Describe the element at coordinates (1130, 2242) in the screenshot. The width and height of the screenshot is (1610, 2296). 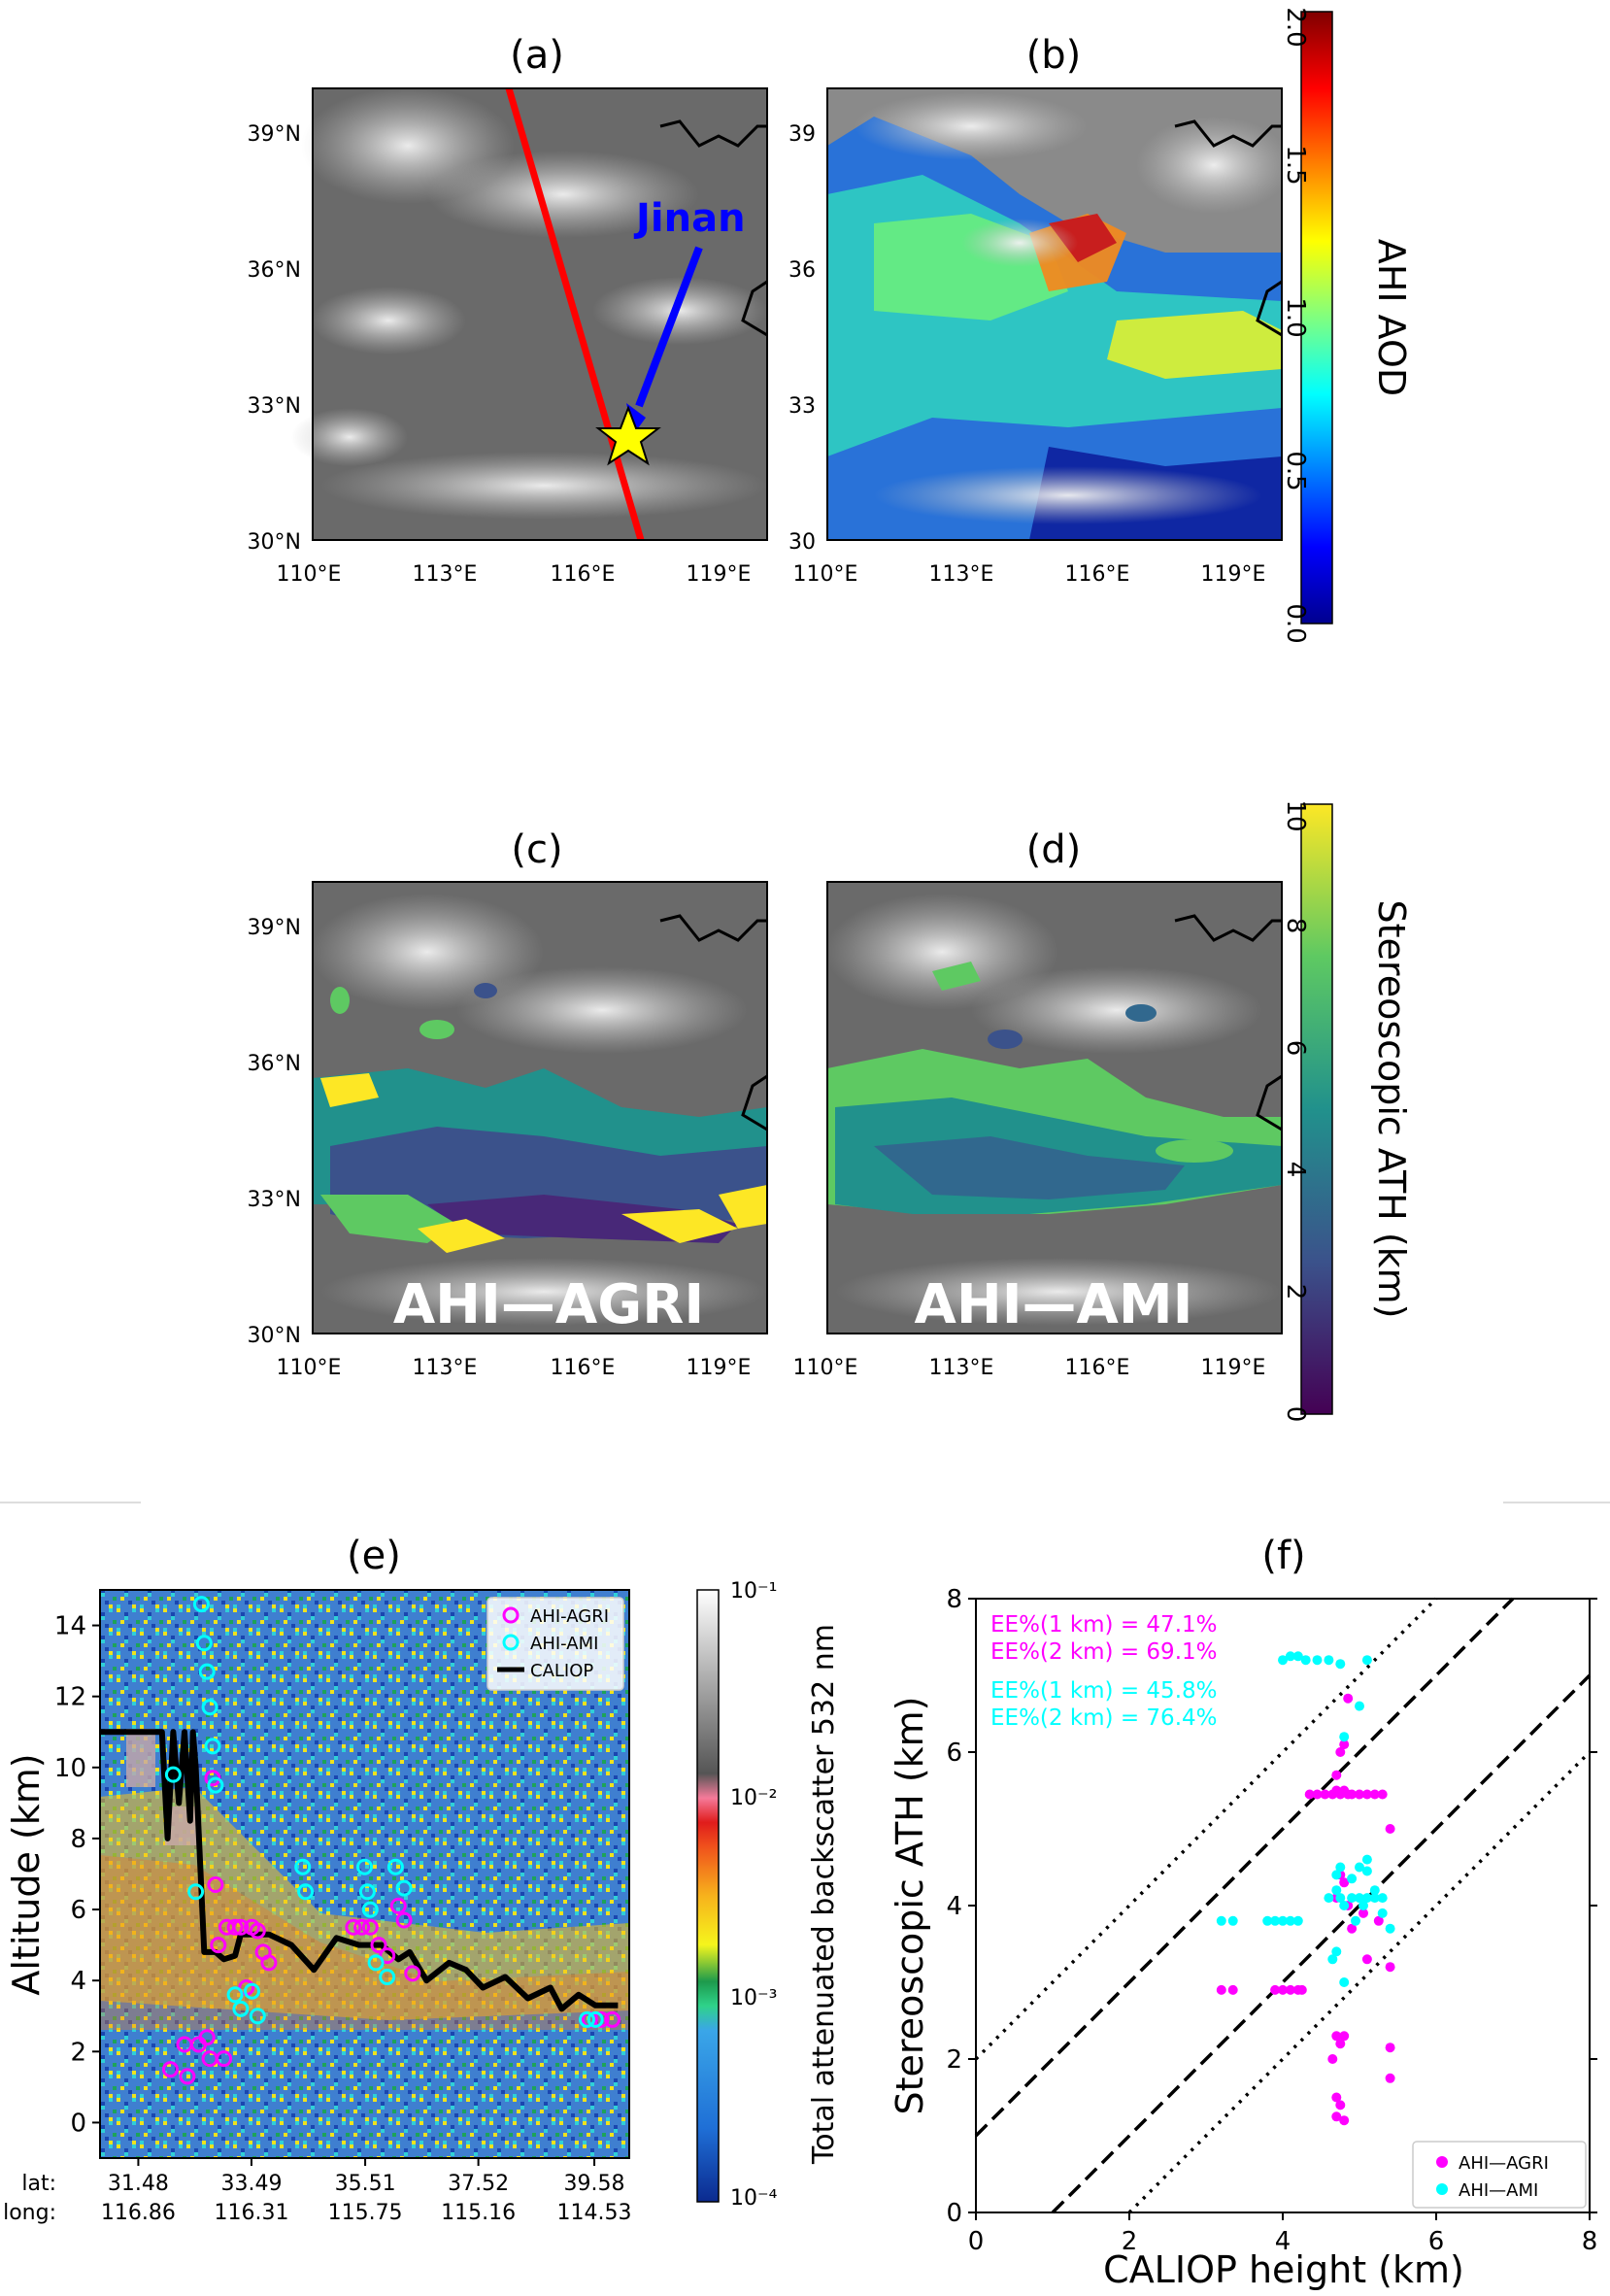
I see `f-xtick-label: 2` at that location.